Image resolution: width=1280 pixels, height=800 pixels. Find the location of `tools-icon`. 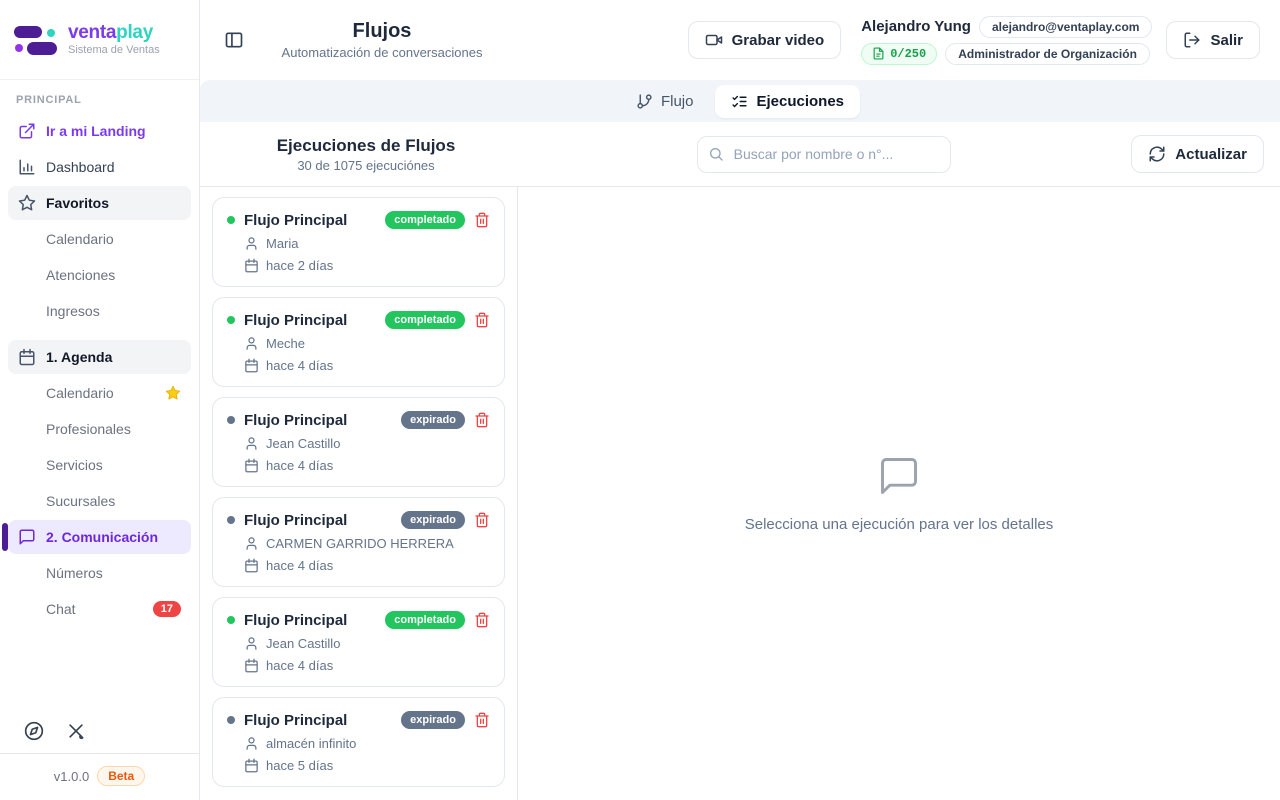

tools-icon is located at coordinates (76, 731).